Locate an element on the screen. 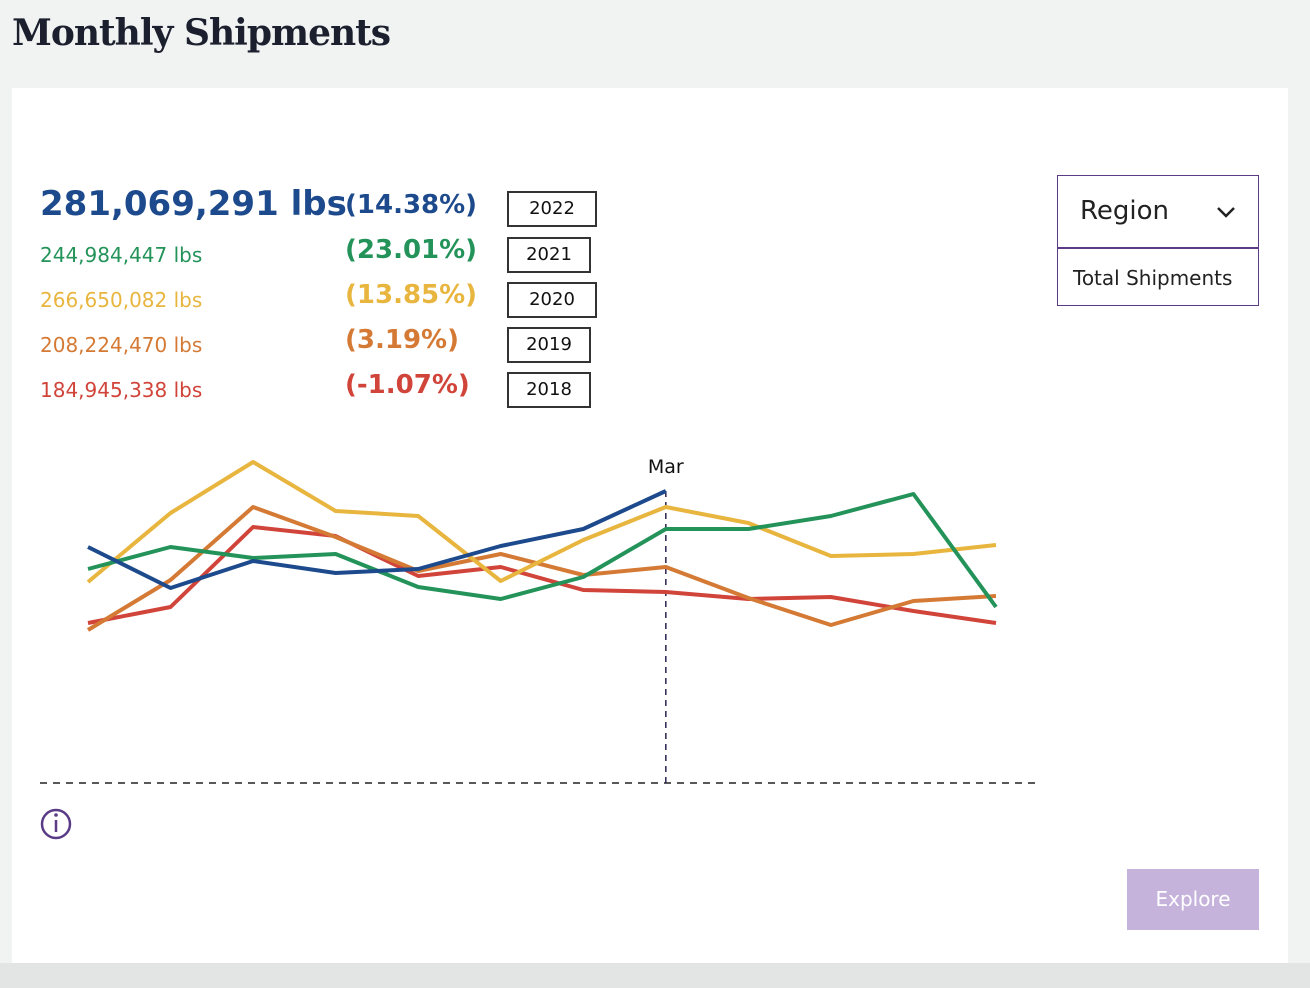  explore-button: Explore is located at coordinates (1193, 899).